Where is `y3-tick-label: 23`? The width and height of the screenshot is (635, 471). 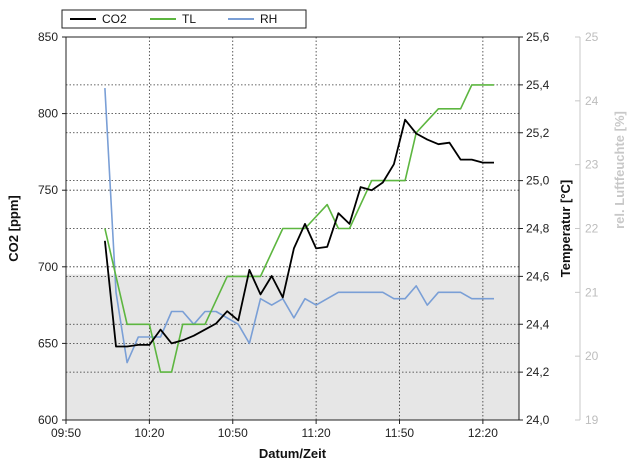 y3-tick-label: 23 is located at coordinates (592, 165).